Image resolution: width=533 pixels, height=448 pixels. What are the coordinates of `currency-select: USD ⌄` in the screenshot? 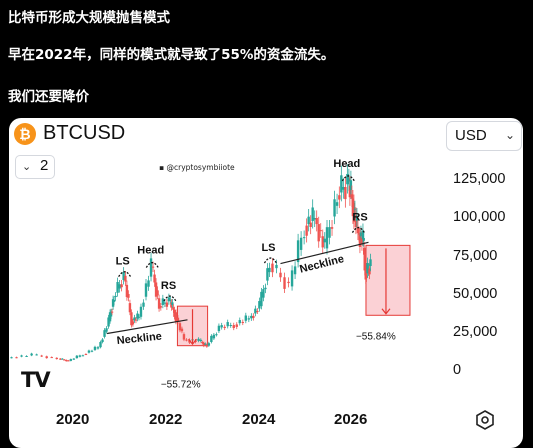 It's located at (484, 136).